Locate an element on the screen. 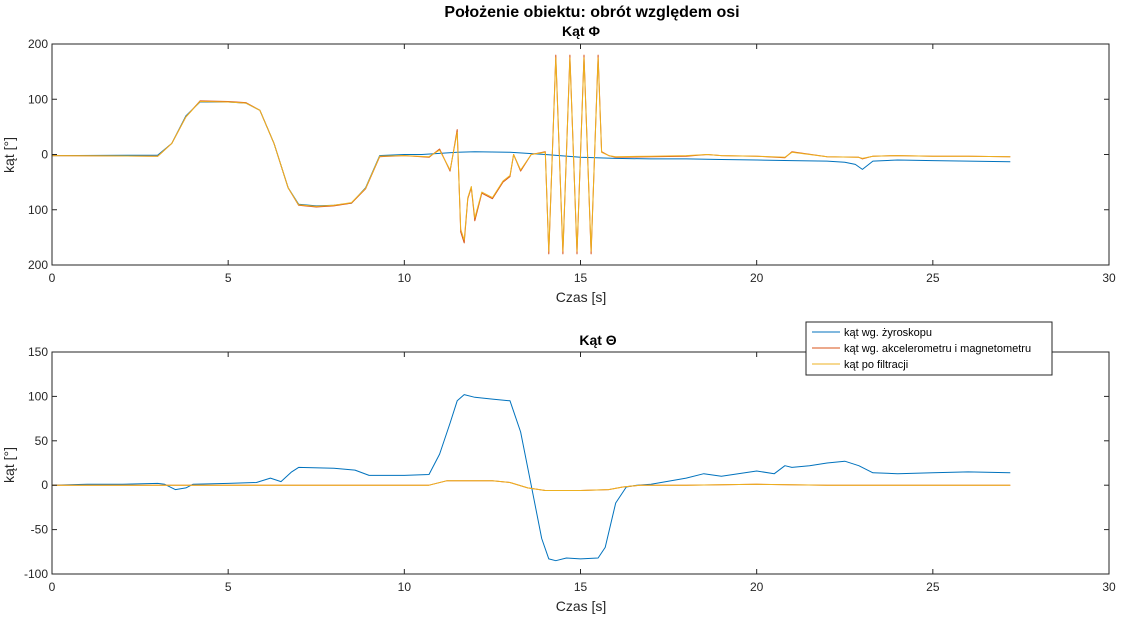 This screenshot has width=1128, height=618. plot-phi-xlabel: Czas [s] is located at coordinates (581, 297).